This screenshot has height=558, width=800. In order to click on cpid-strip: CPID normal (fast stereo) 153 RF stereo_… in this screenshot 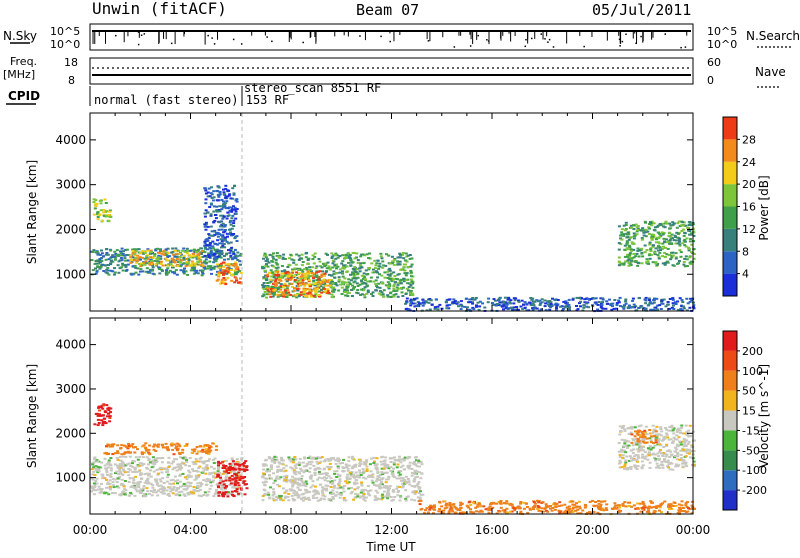, I will do `click(193, 94)`.